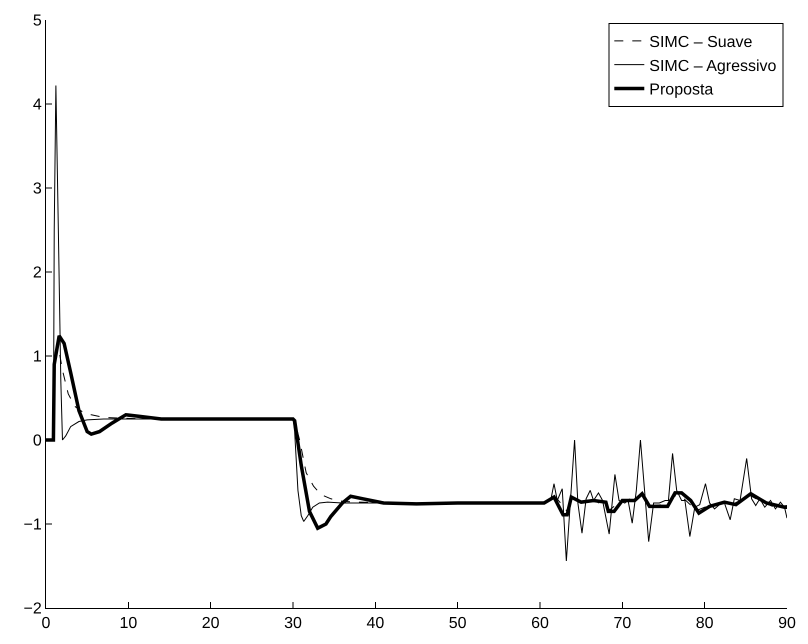 This screenshot has height=644, width=808. Describe the element at coordinates (701, 43) in the screenshot. I see `legend-label: SIMC – Suave` at that location.